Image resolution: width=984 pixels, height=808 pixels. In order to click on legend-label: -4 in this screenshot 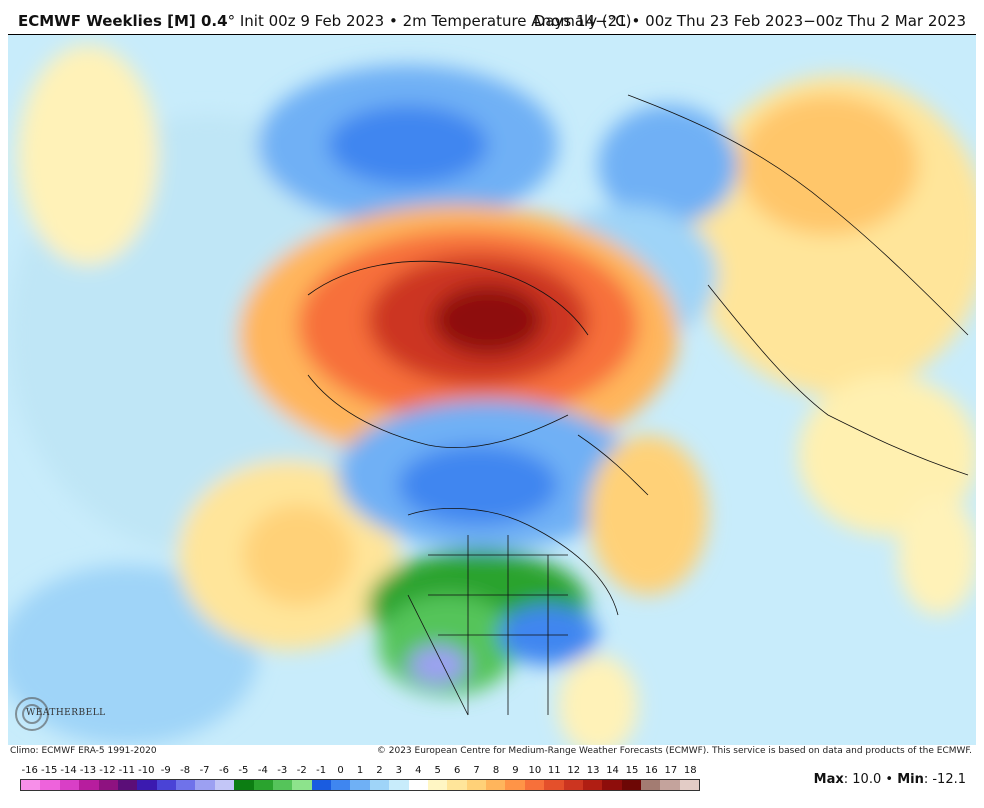, I will do `click(262, 770)`.